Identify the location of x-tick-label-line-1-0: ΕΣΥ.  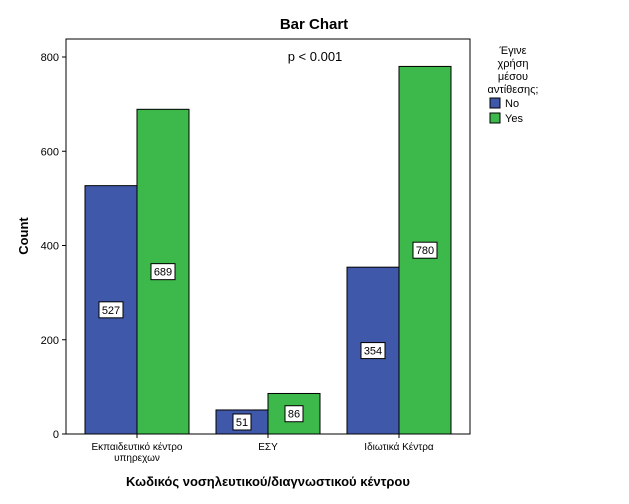
(268, 447).